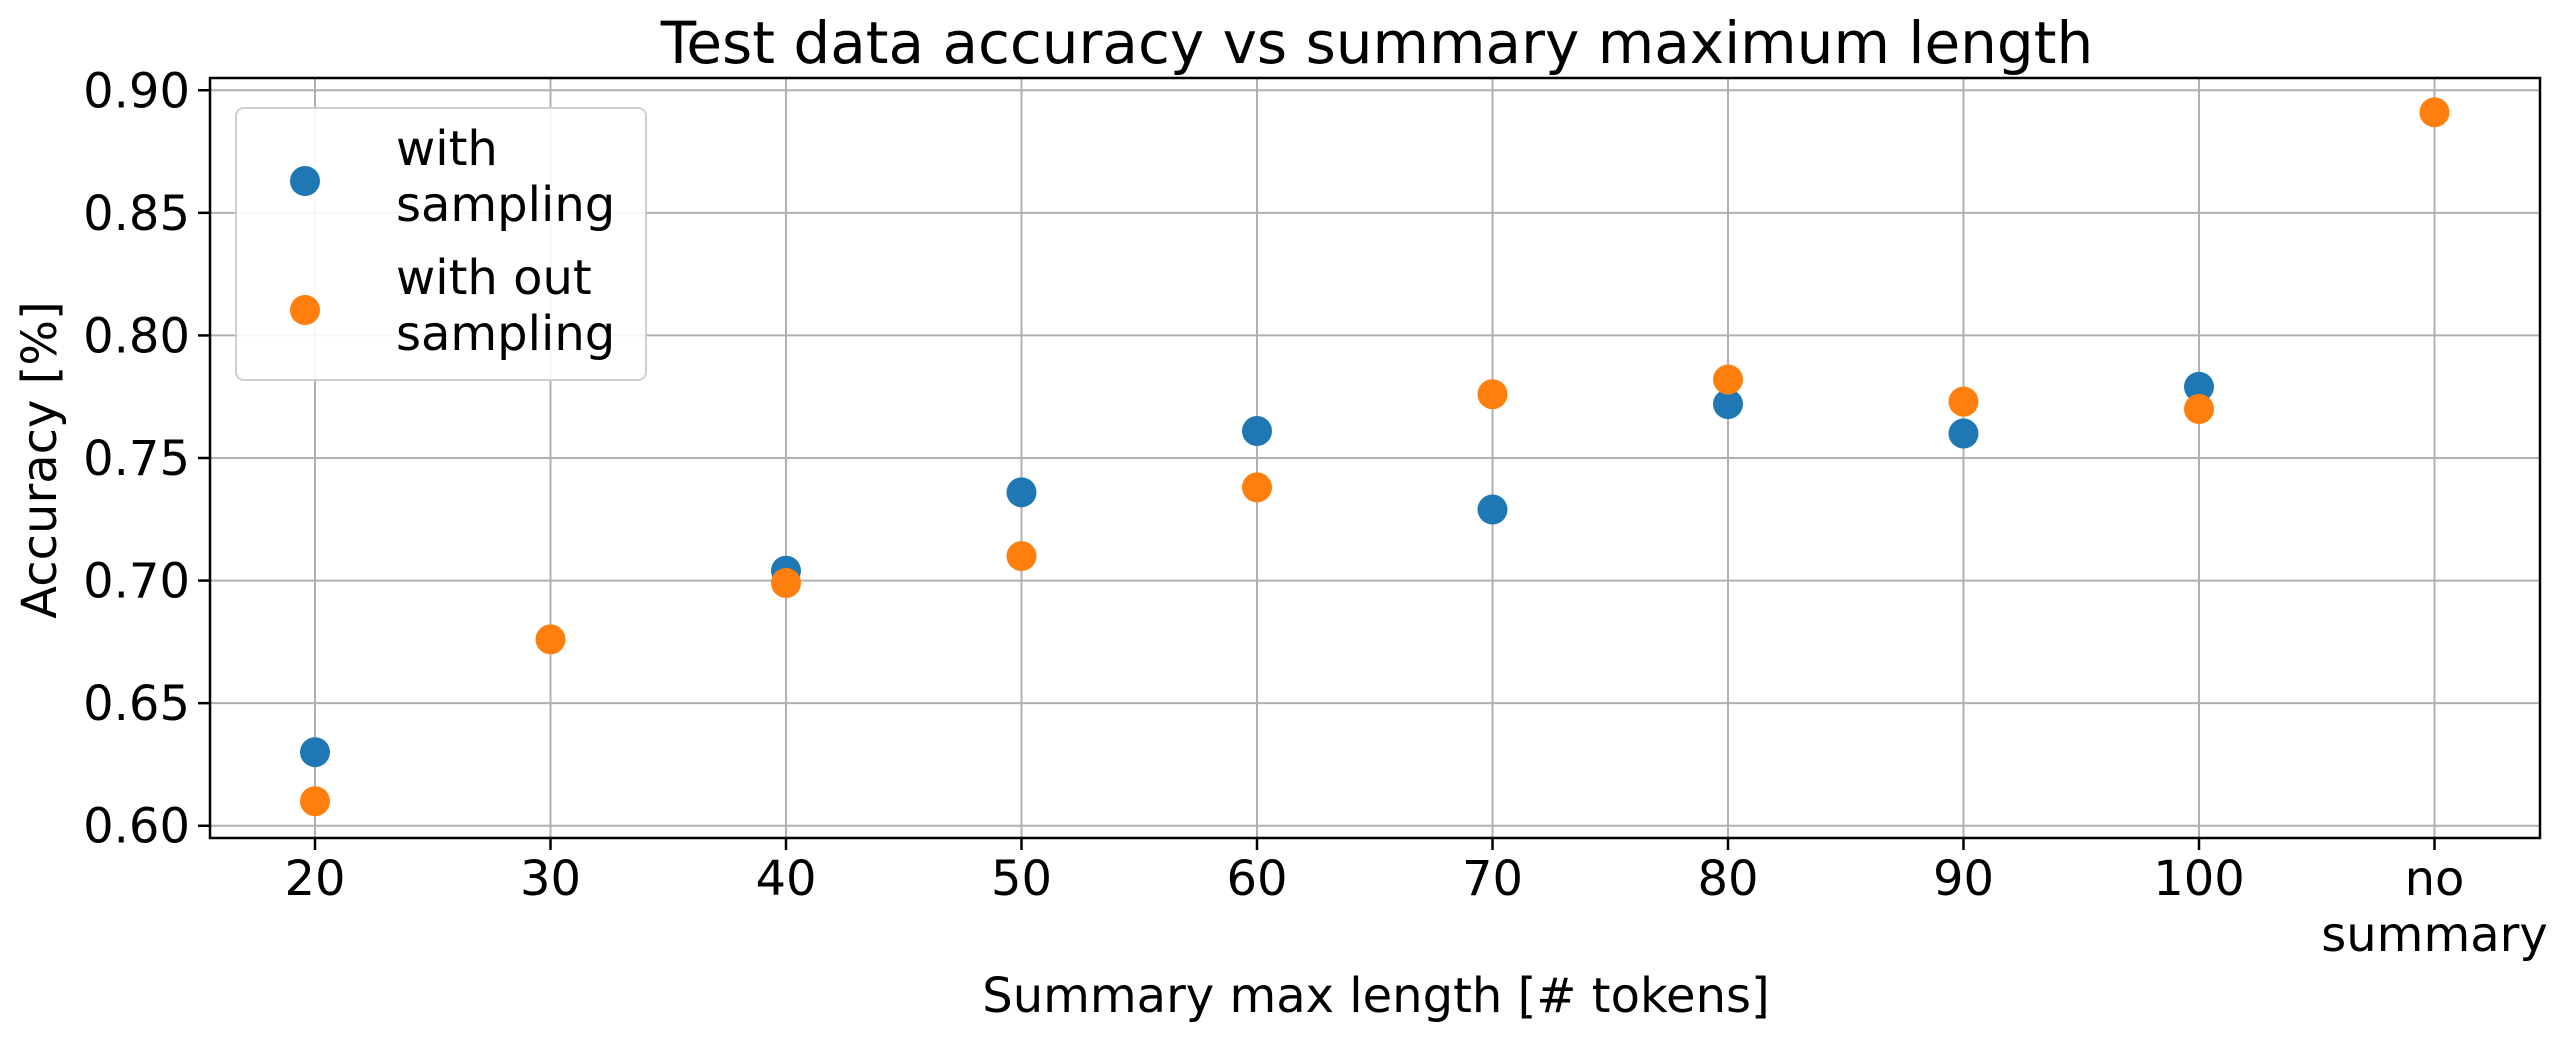 The image size is (2567, 1039). I want to click on x-axis-label: Summary max length [# tokens], so click(1375, 996).